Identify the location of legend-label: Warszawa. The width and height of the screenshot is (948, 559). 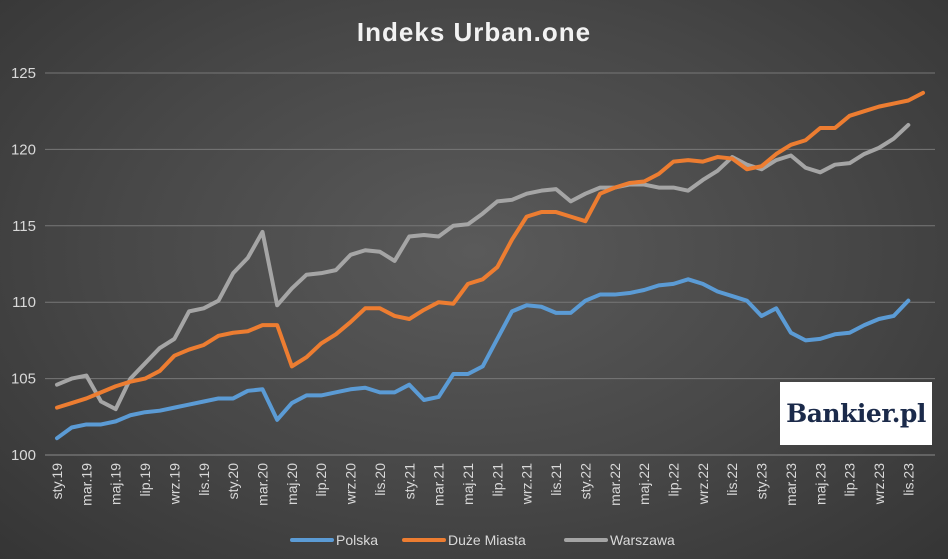
(642, 540).